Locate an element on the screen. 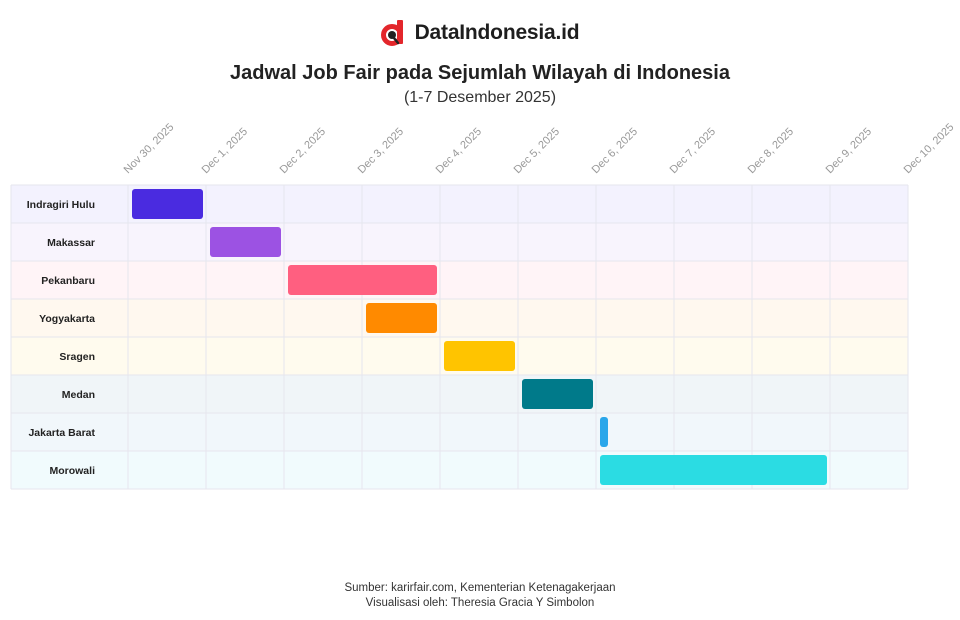 This screenshot has height=620, width=960. chart-subtitle: (1-7 Desember 2025) is located at coordinates (480, 97).